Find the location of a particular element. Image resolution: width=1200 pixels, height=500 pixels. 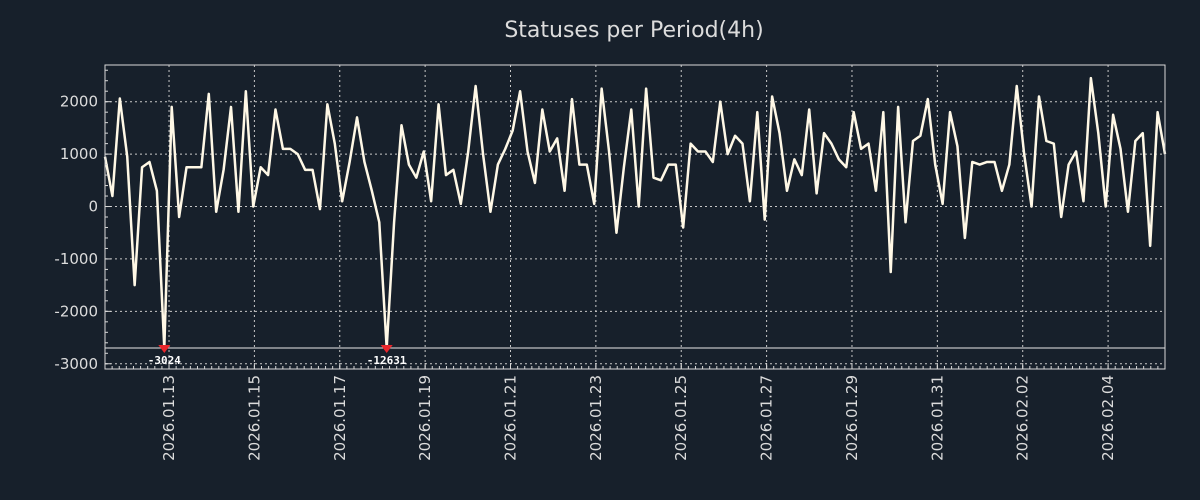

x-tick-label: 2026.01.15 is located at coordinates (254, 418).